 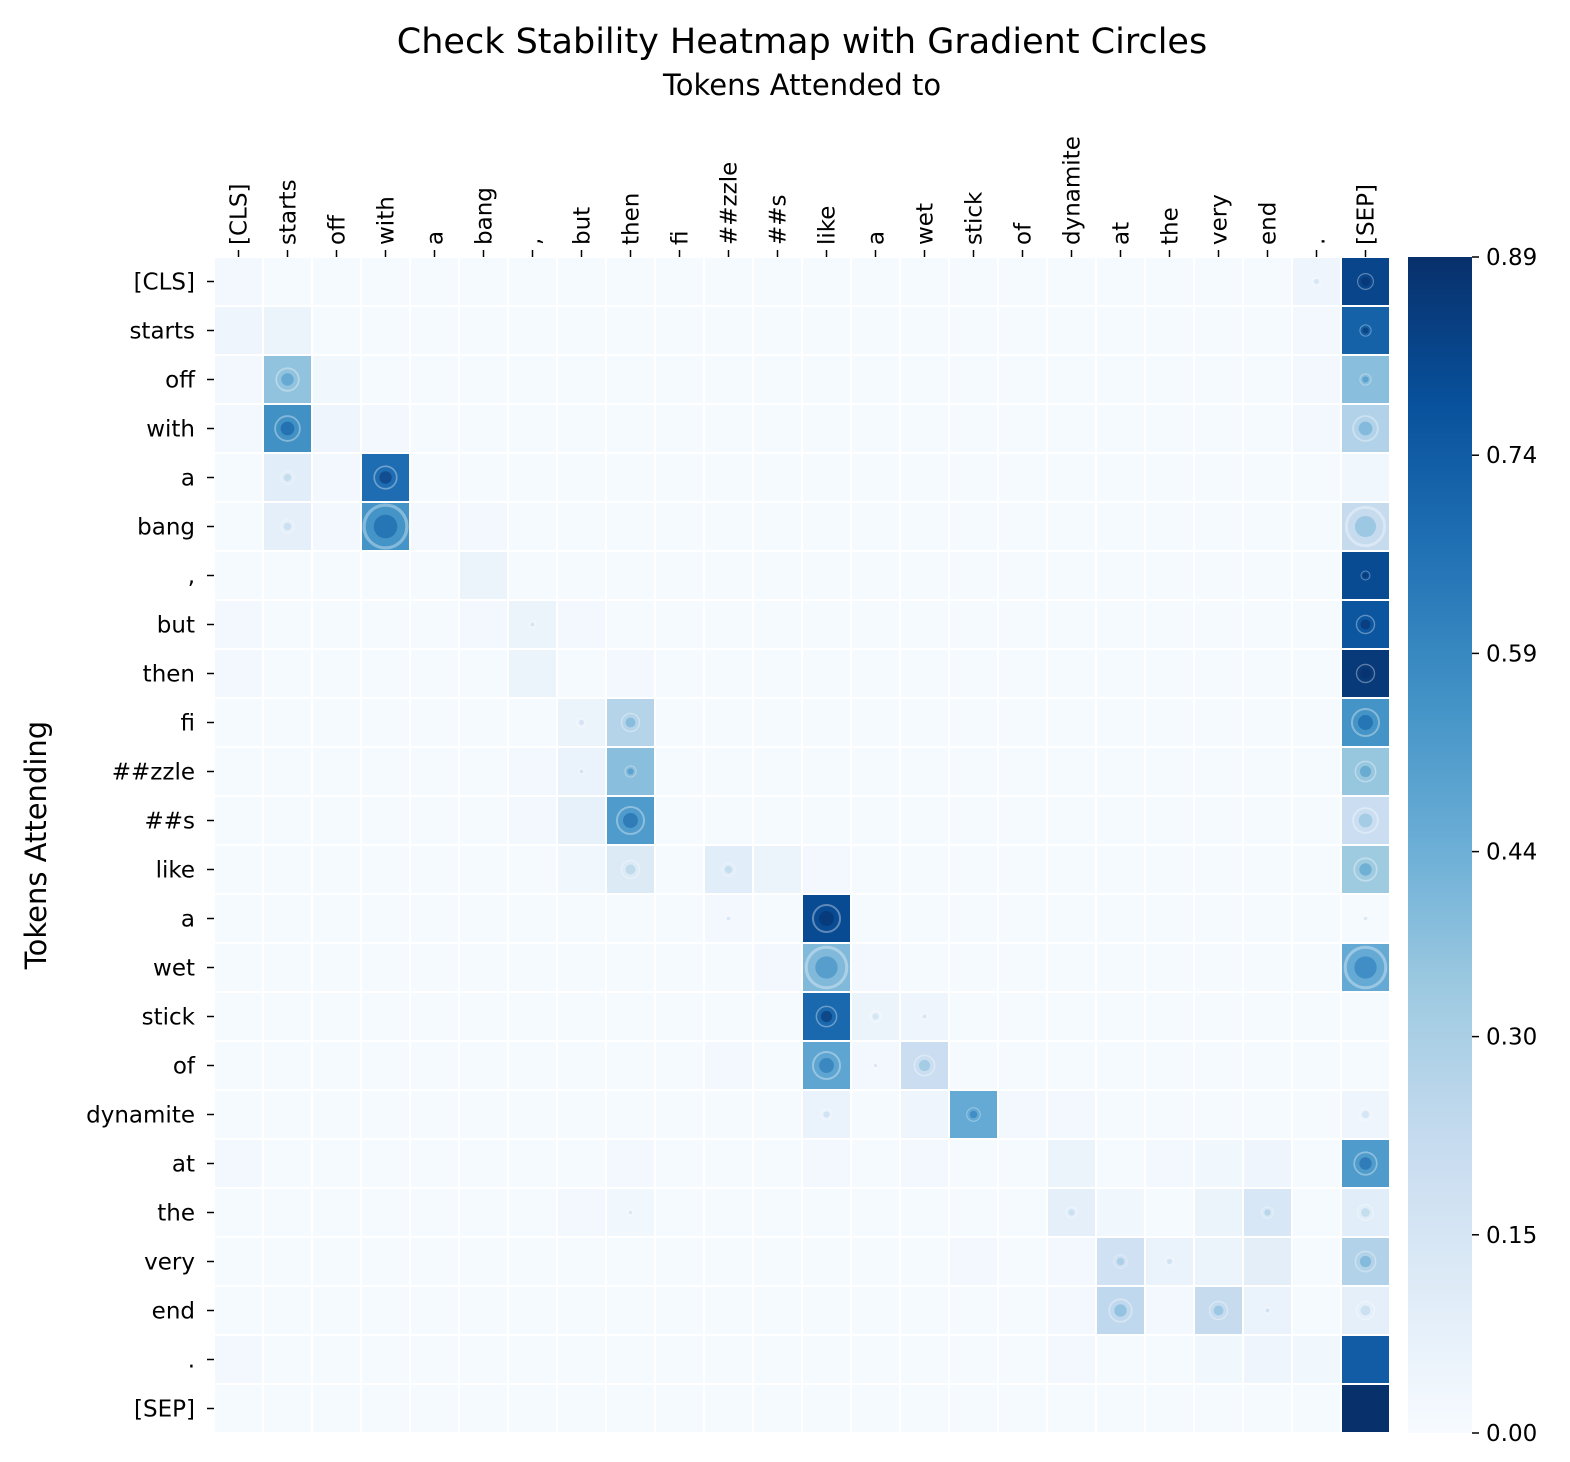 I want to click on y-tick-label: at, so click(x=183, y=1165).